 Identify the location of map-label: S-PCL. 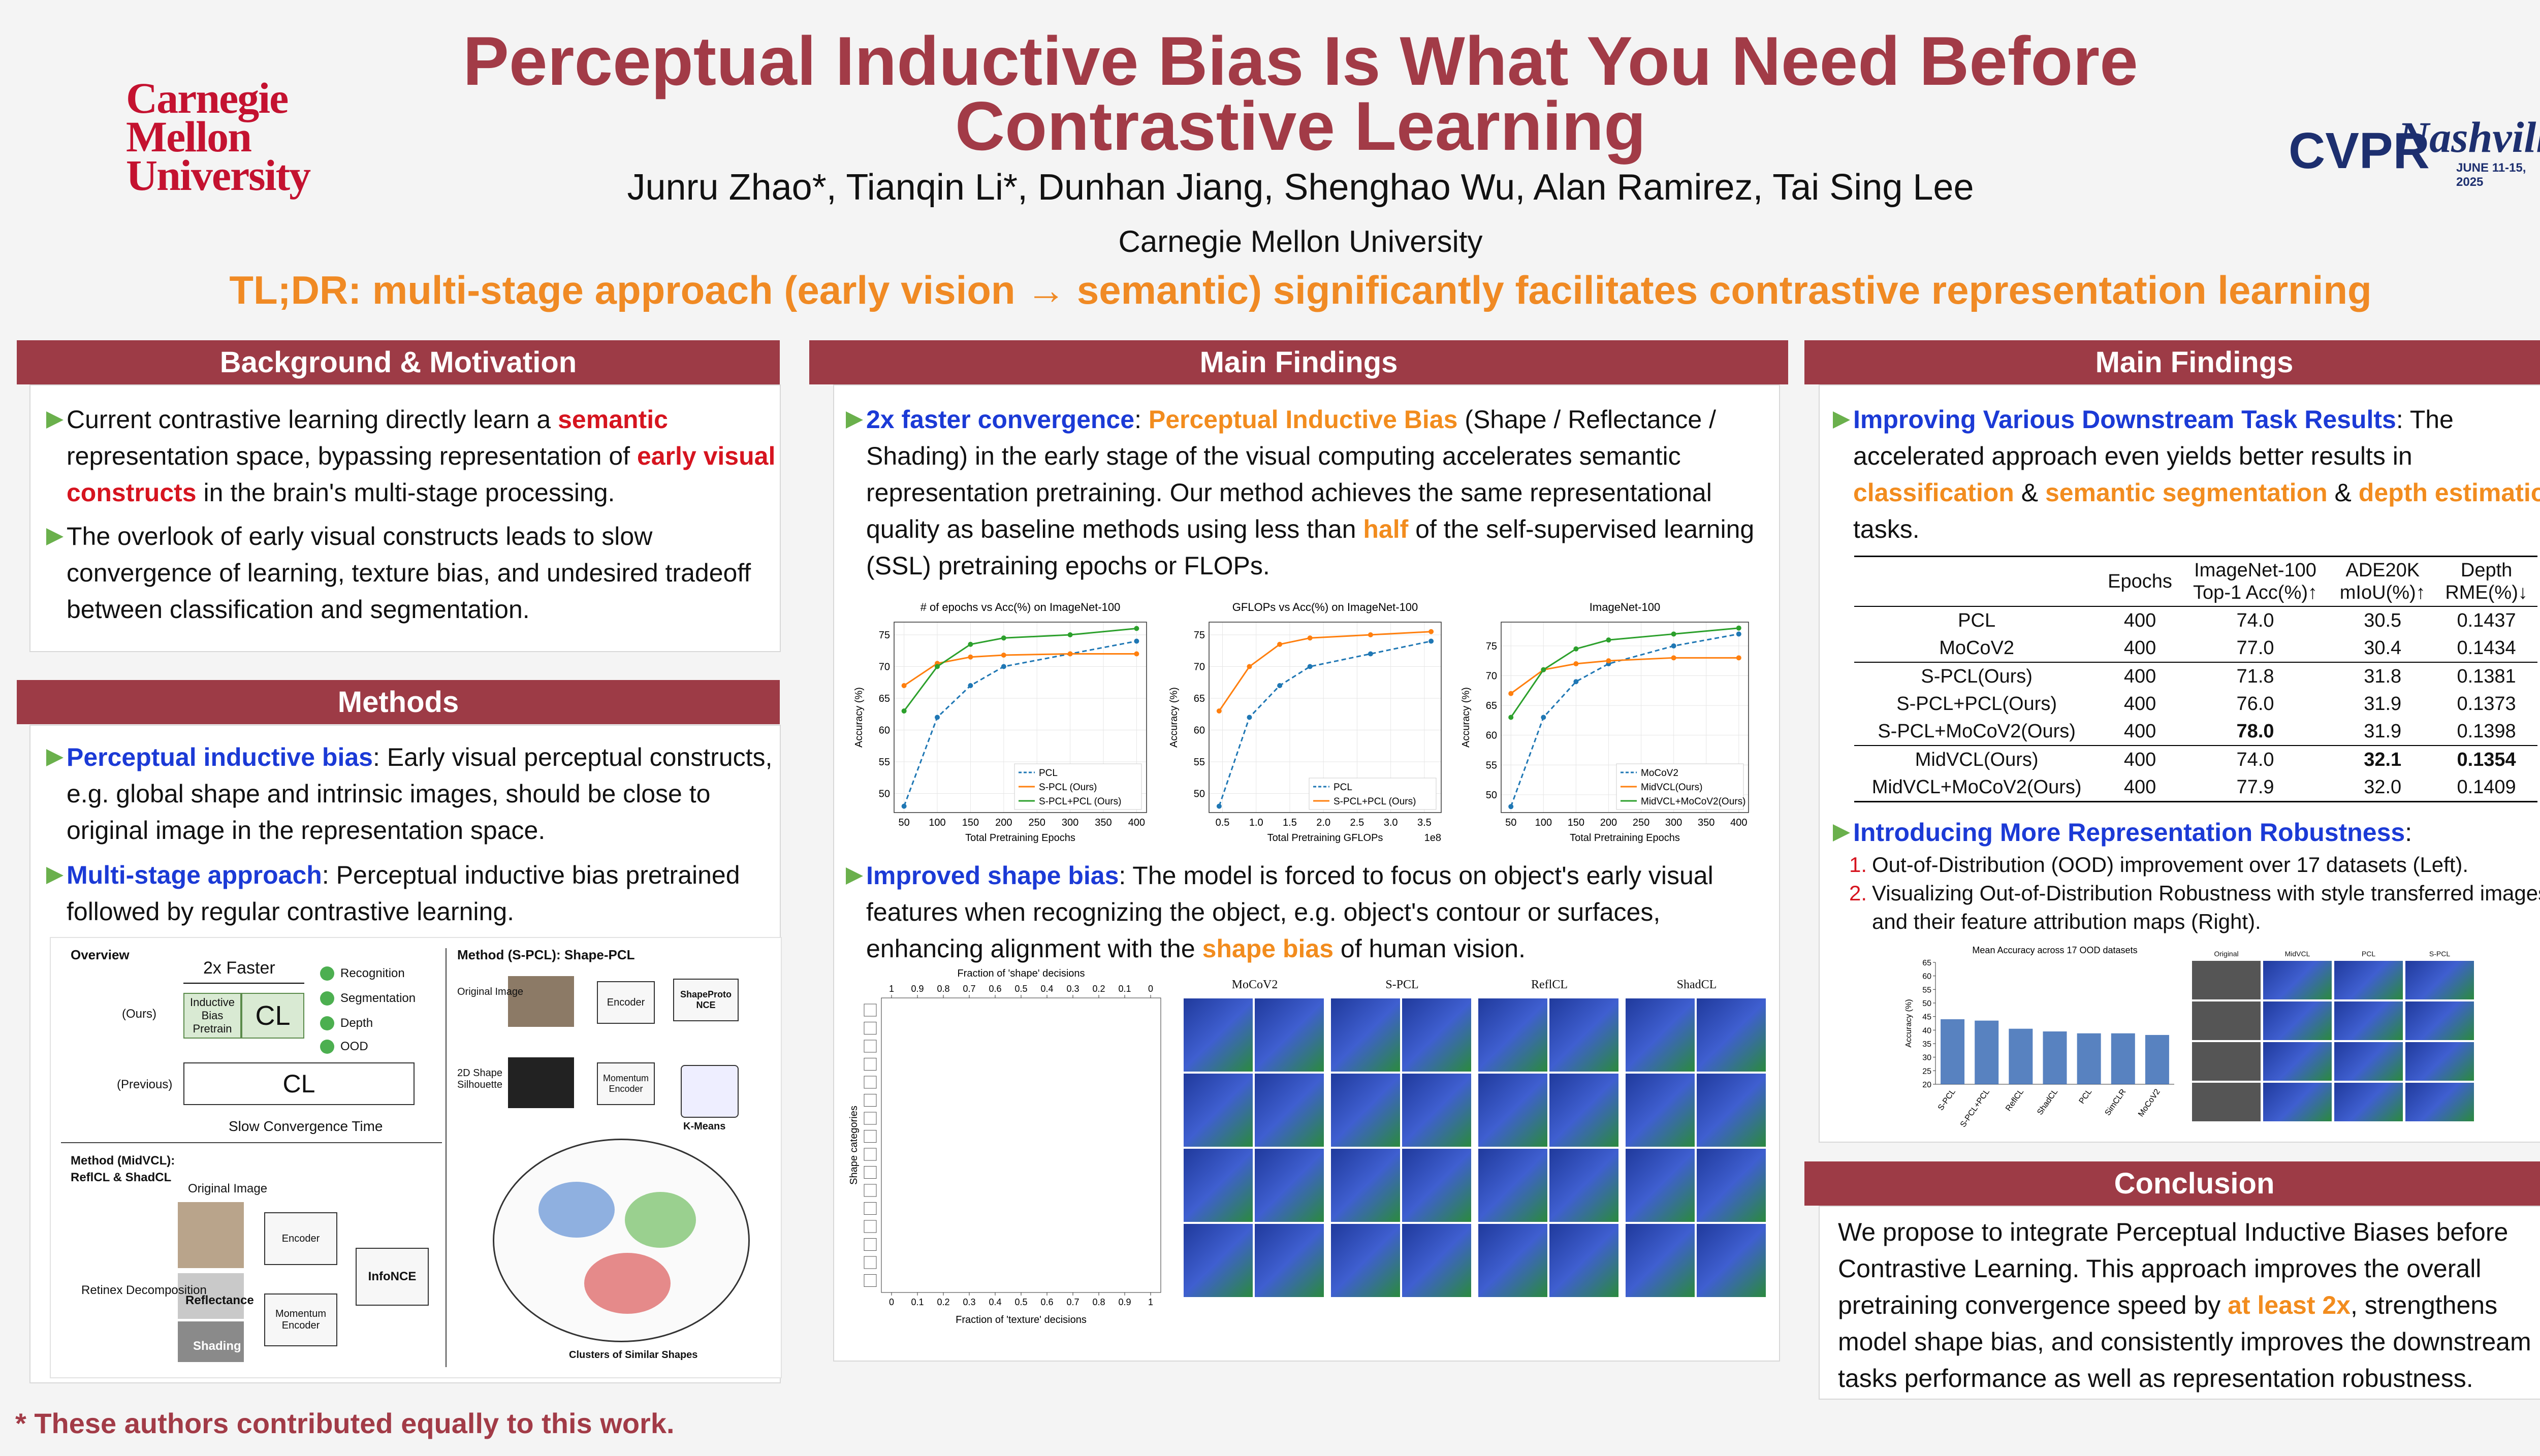
(1402, 984).